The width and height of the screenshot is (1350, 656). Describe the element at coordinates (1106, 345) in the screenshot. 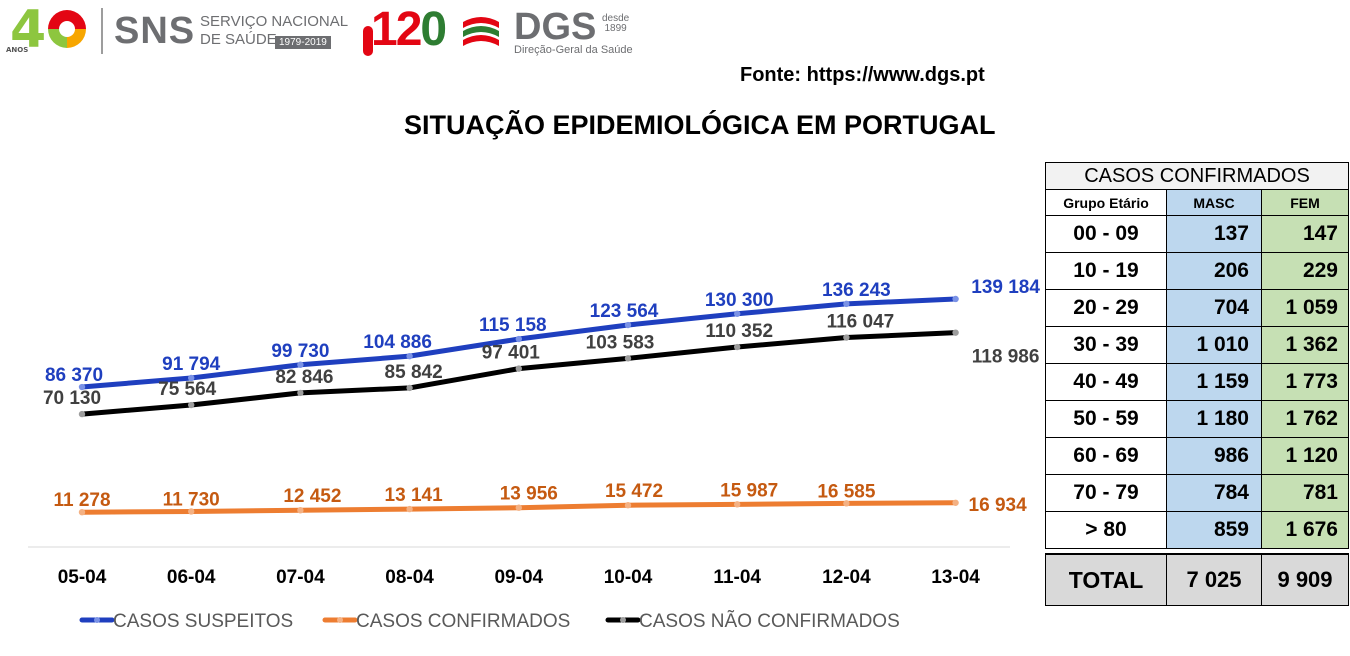

I see `age-group: 30 - 39` at that location.